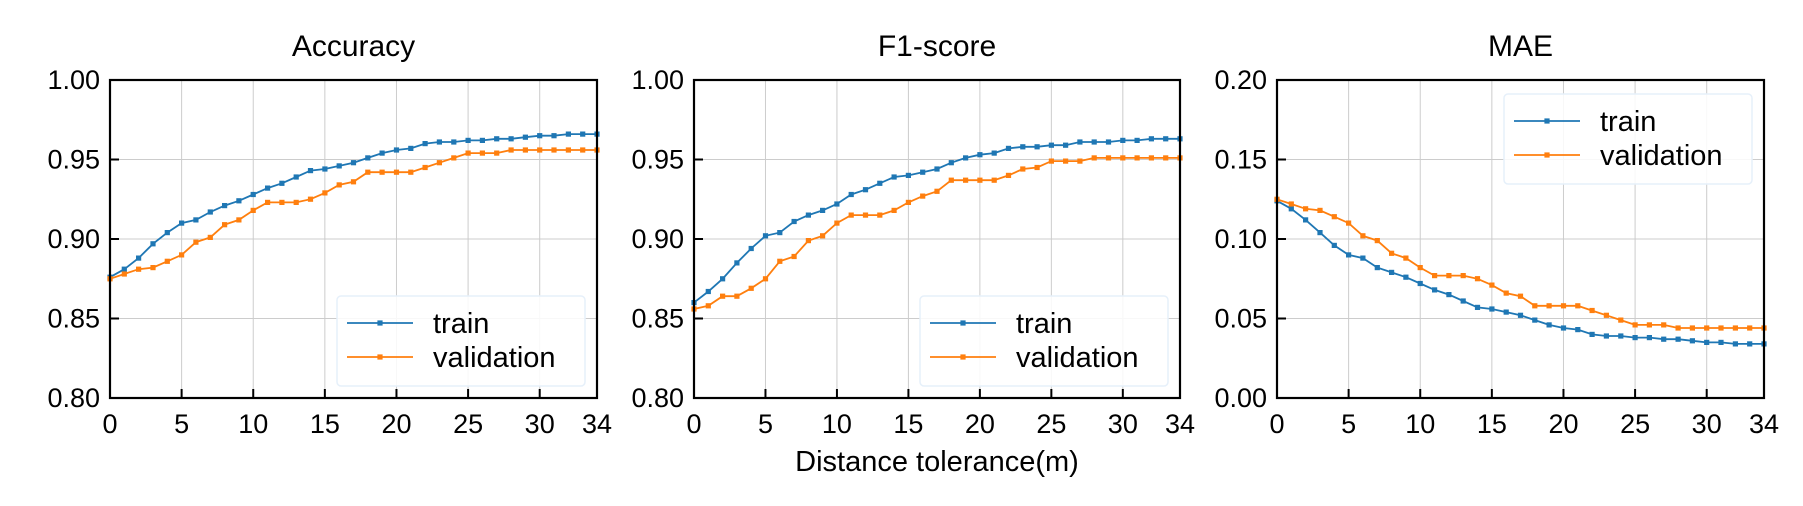  I want to click on y-tick-label: 0.80, so click(73, 398).